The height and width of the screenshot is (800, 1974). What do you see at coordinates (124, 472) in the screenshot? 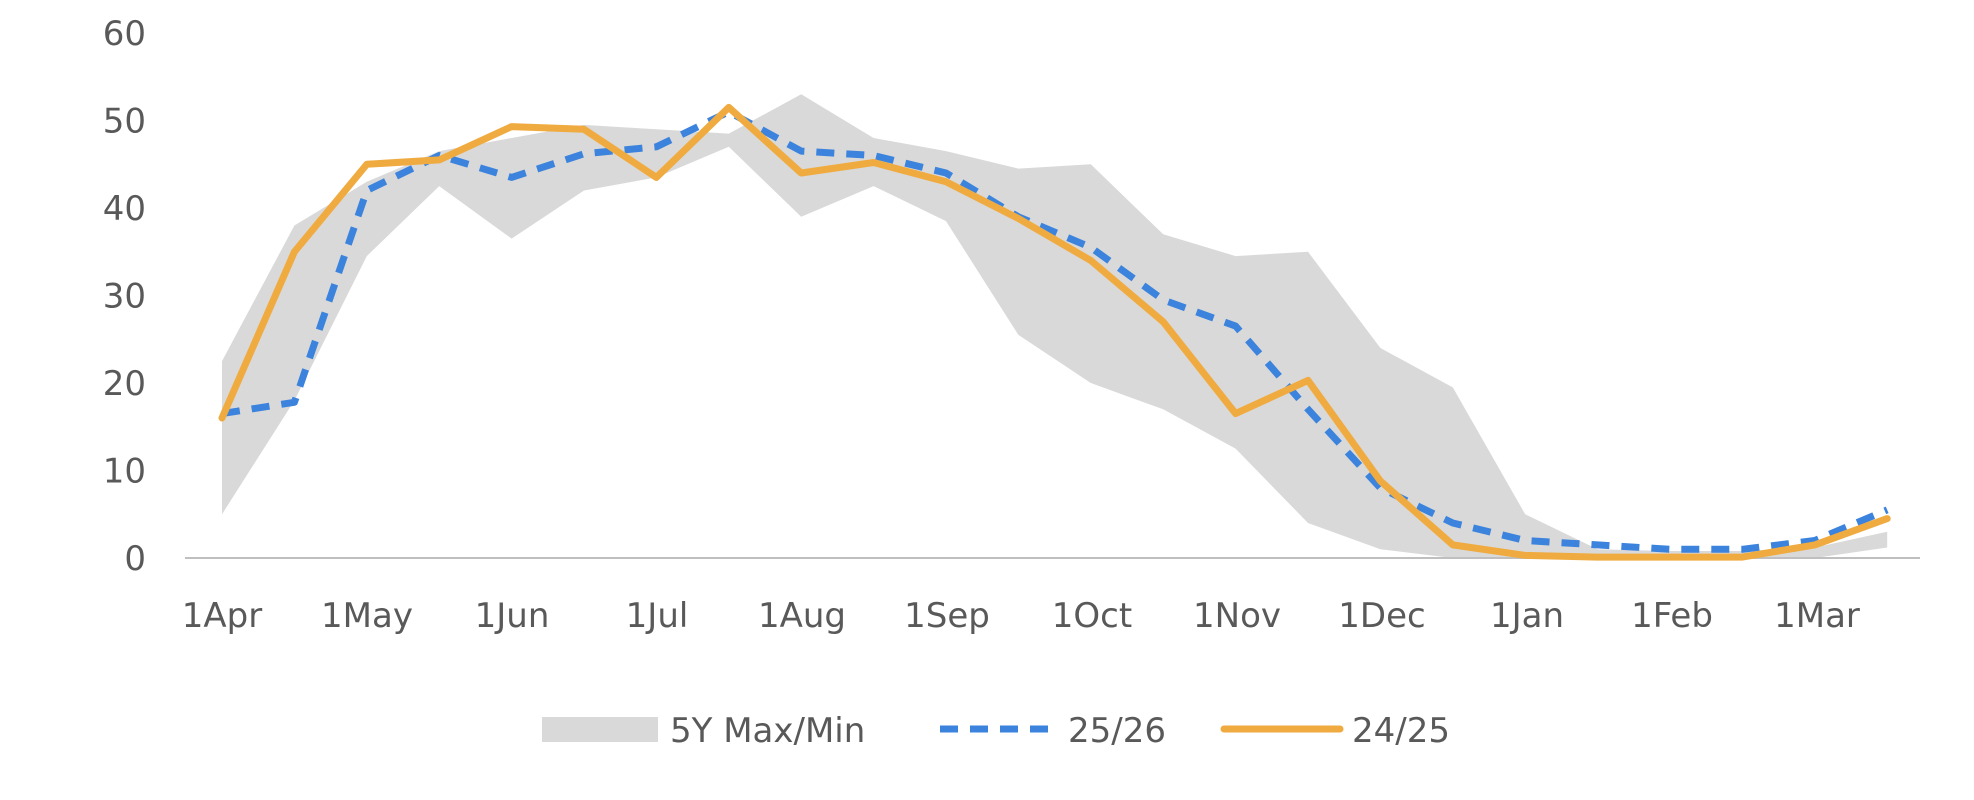
I see `y-tick-label: 10` at bounding box center [124, 472].